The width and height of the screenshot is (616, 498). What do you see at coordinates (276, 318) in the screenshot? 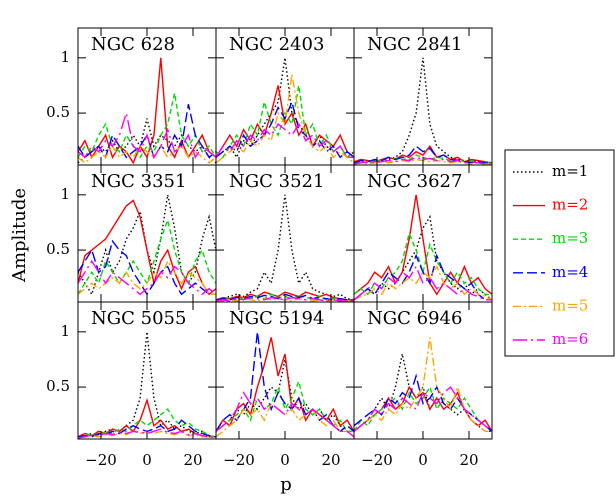
I see `panel-title: NGC 5194` at bounding box center [276, 318].